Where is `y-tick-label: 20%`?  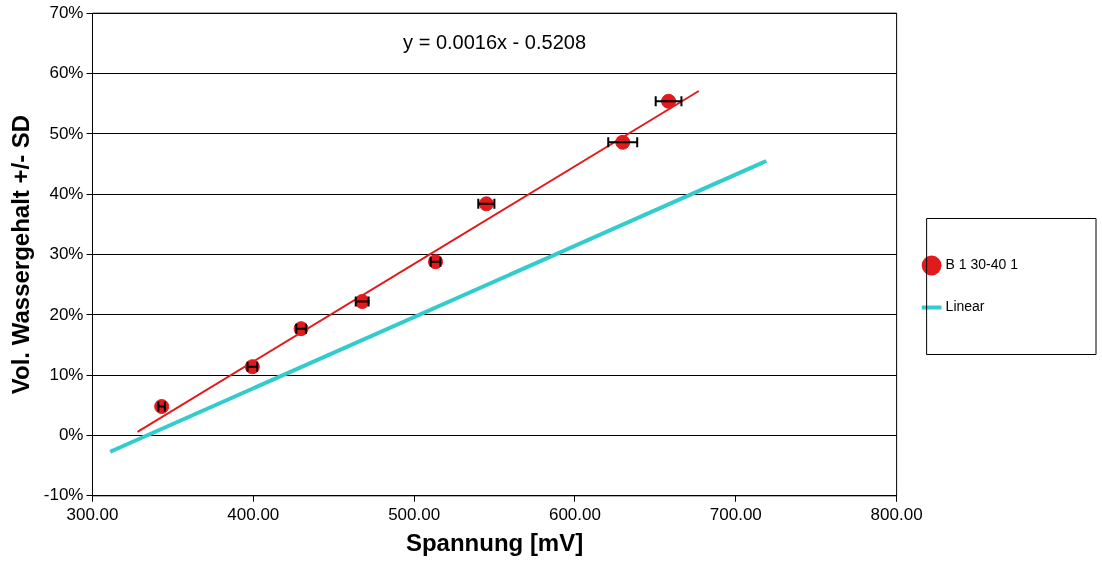 y-tick-label: 20% is located at coordinates (66, 314).